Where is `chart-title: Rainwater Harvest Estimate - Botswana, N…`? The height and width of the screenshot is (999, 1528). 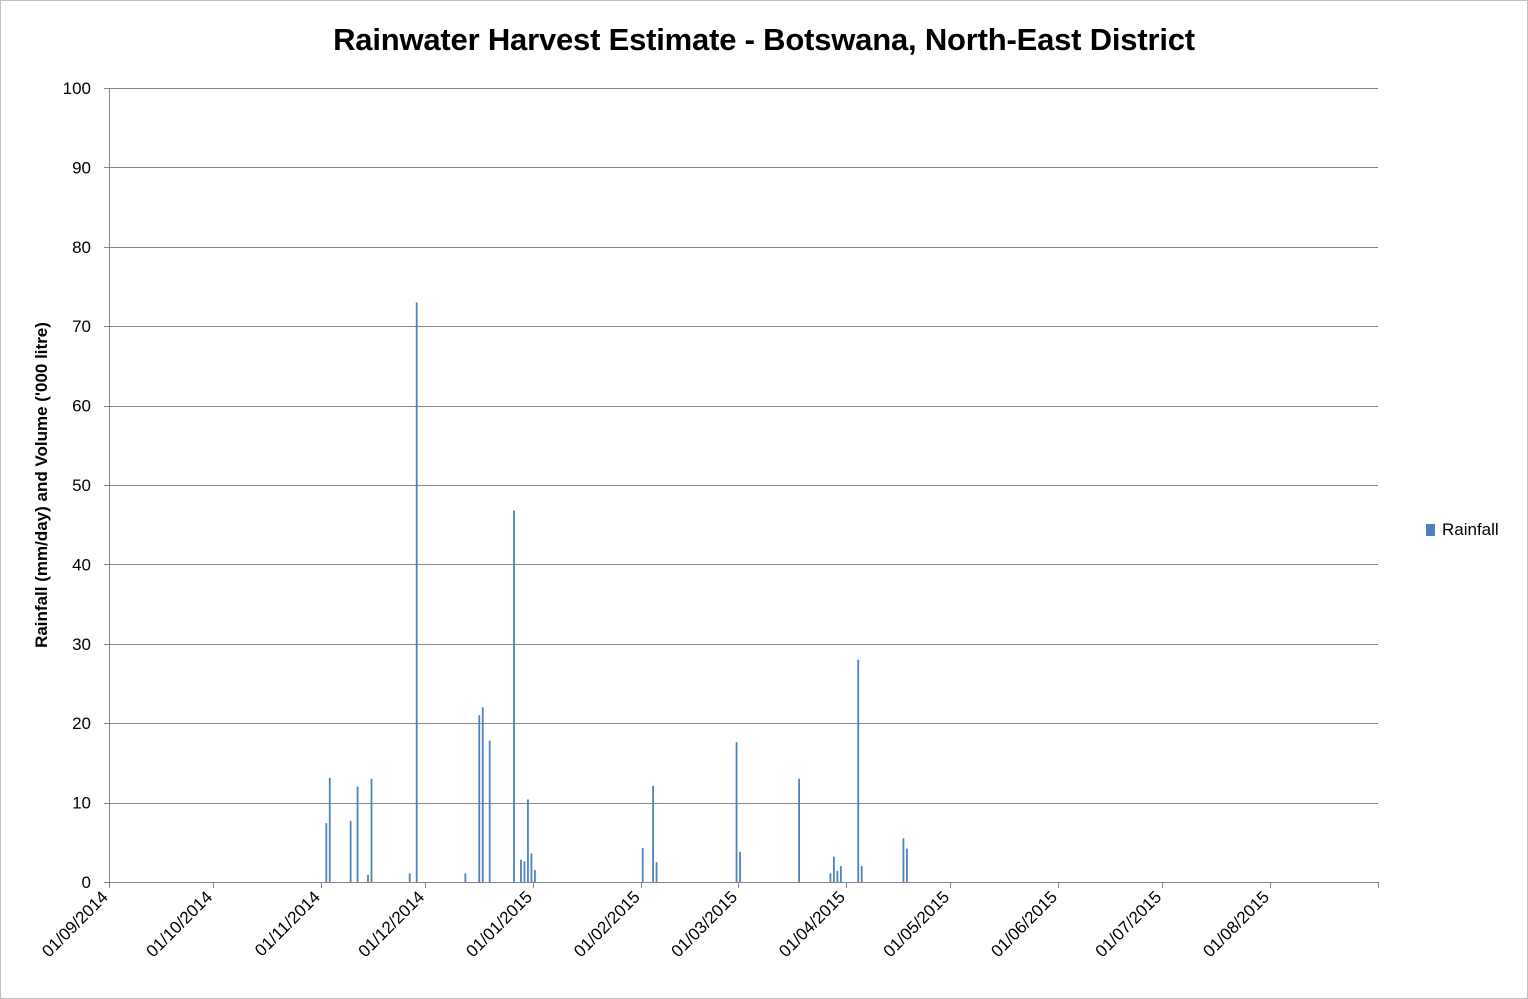 chart-title: Rainwater Harvest Estimate - Botswana, N… is located at coordinates (764, 39).